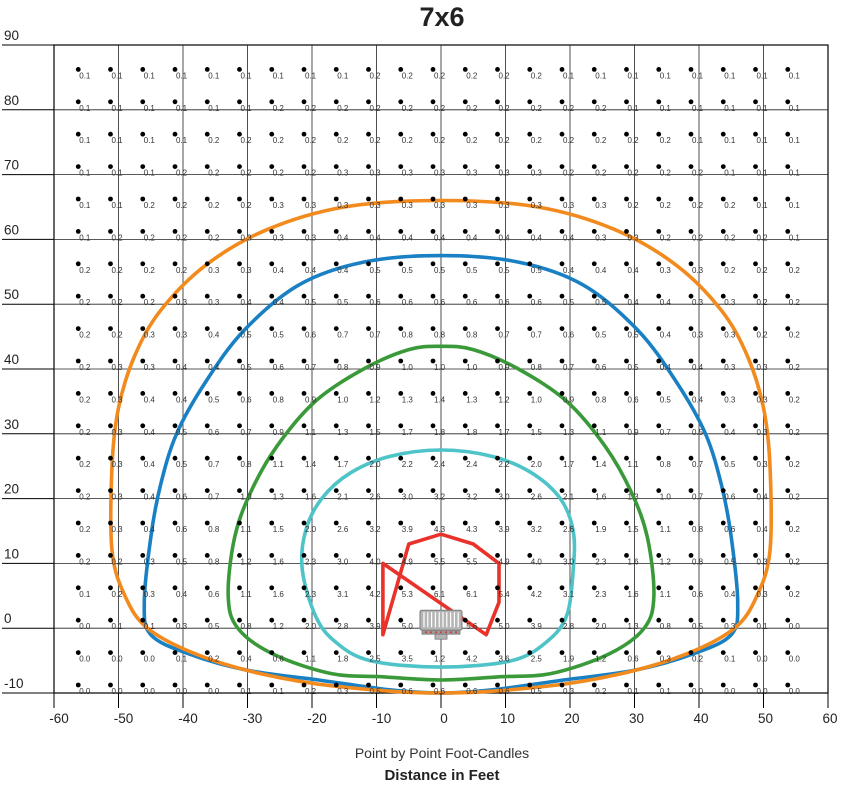  What do you see at coordinates (11, 489) in the screenshot?
I see `y-tick-label: 20` at bounding box center [11, 489].